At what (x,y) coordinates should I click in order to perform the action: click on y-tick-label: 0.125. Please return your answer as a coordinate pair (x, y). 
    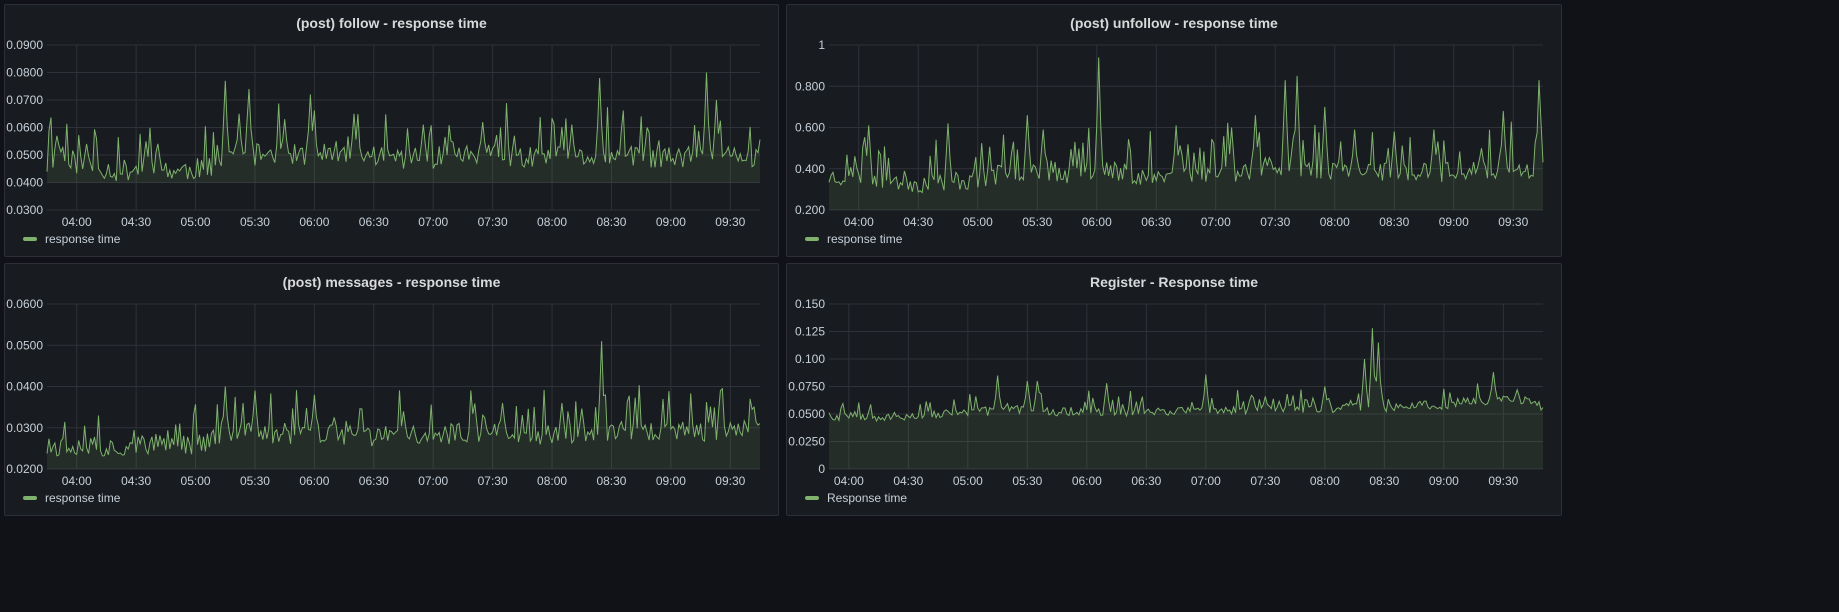
    Looking at the image, I should click on (810, 332).